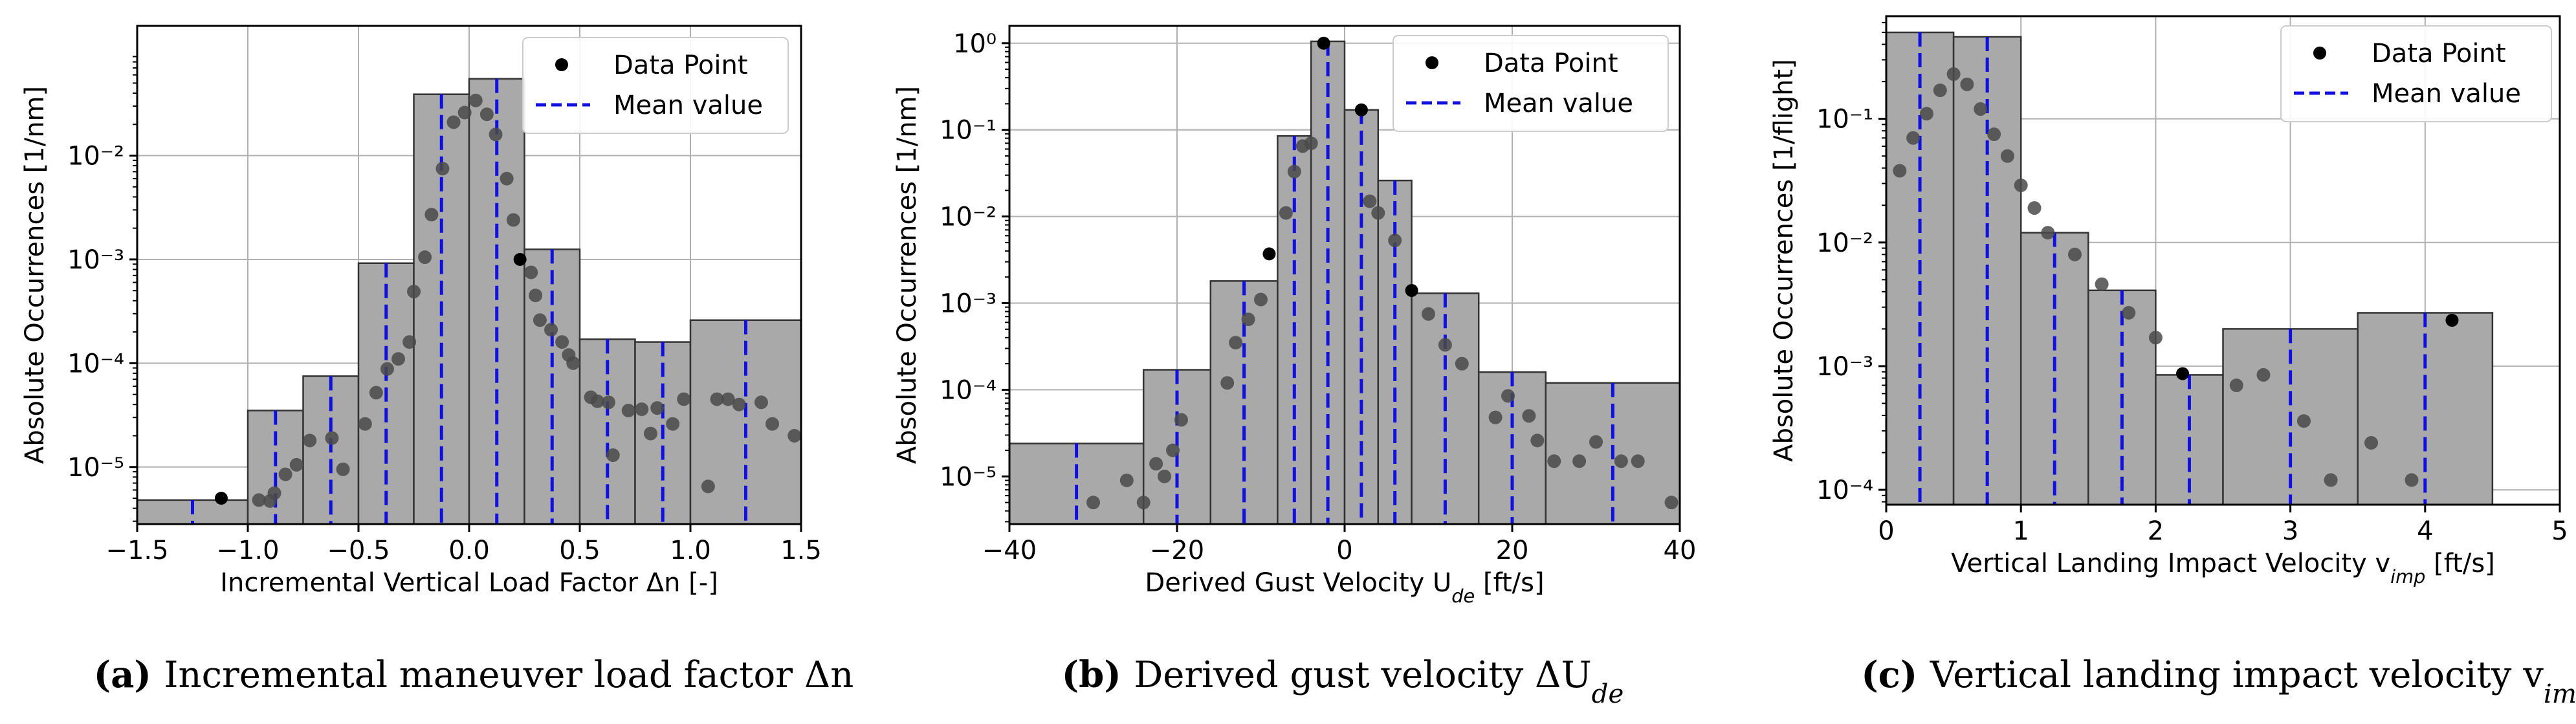  What do you see at coordinates (1784, 260) in the screenshot?
I see `y-axis-label: Absolute Occurrences [1/flight]` at bounding box center [1784, 260].